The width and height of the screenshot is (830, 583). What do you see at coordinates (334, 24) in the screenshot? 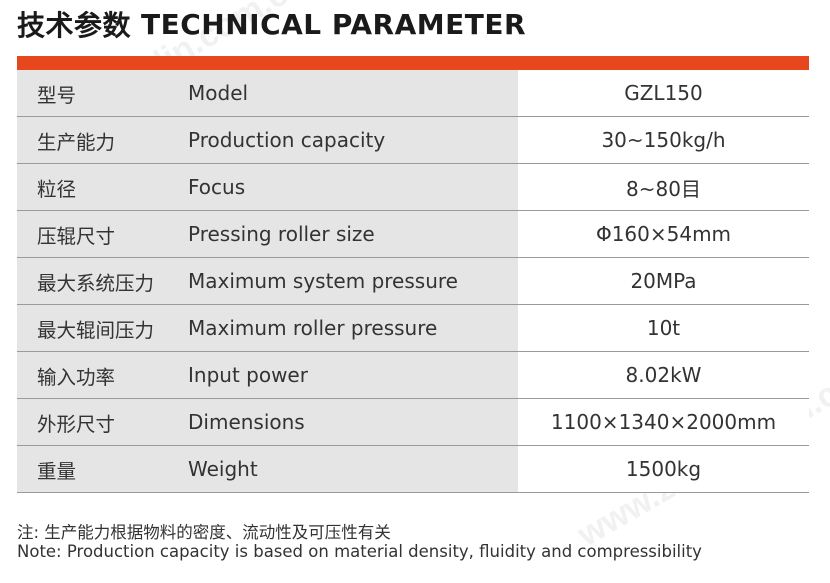
I see `page-title-en: TECHNICAL PARAMETER` at bounding box center [334, 24].